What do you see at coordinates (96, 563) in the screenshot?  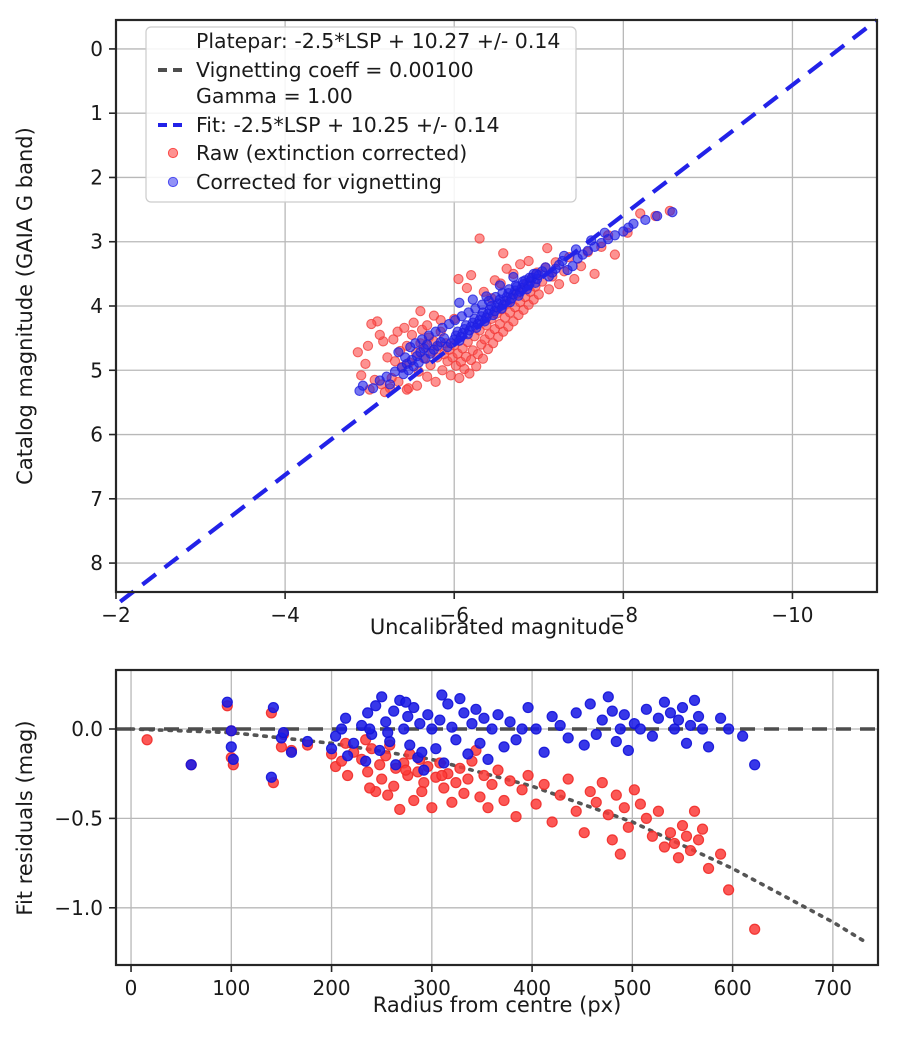 I see `y-tick-label: 8` at bounding box center [96, 563].